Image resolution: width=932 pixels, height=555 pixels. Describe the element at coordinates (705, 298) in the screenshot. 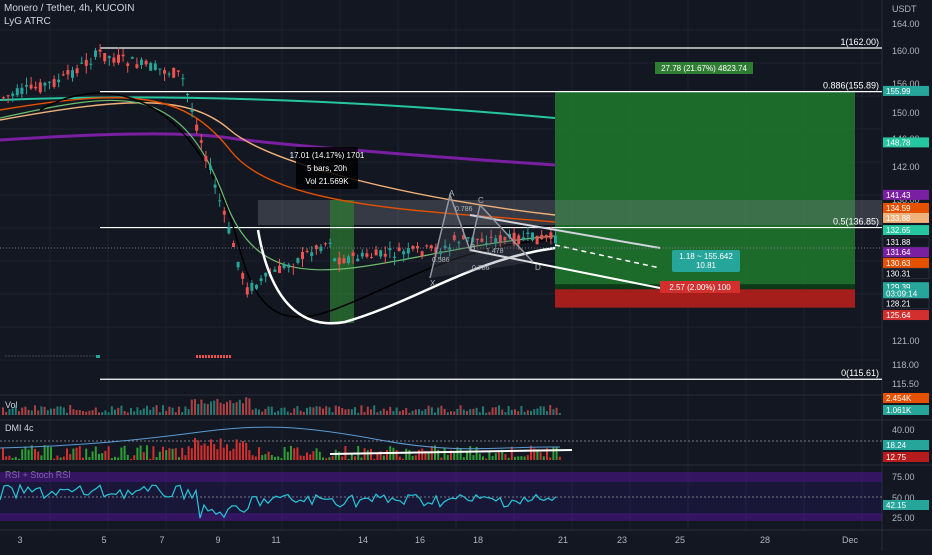

I see `stop-zone` at that location.